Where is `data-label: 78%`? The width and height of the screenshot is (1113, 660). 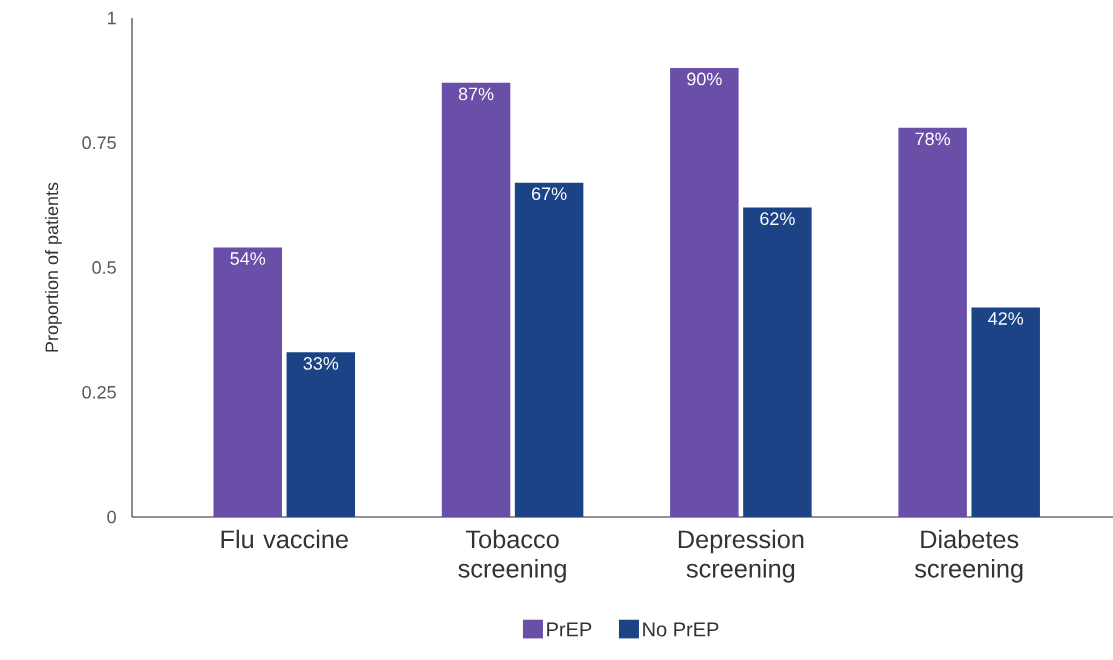
data-label: 78% is located at coordinates (933, 139).